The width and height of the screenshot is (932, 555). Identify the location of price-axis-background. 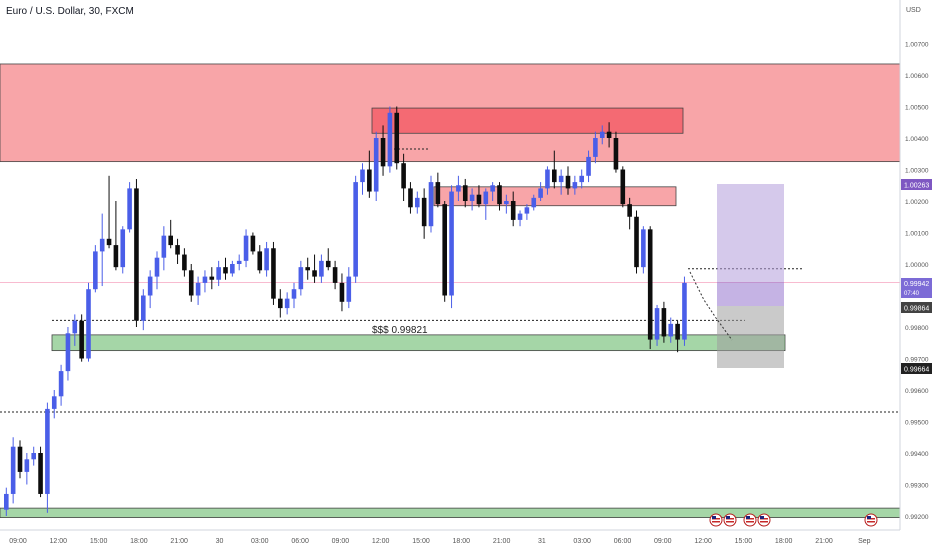
(916, 275).